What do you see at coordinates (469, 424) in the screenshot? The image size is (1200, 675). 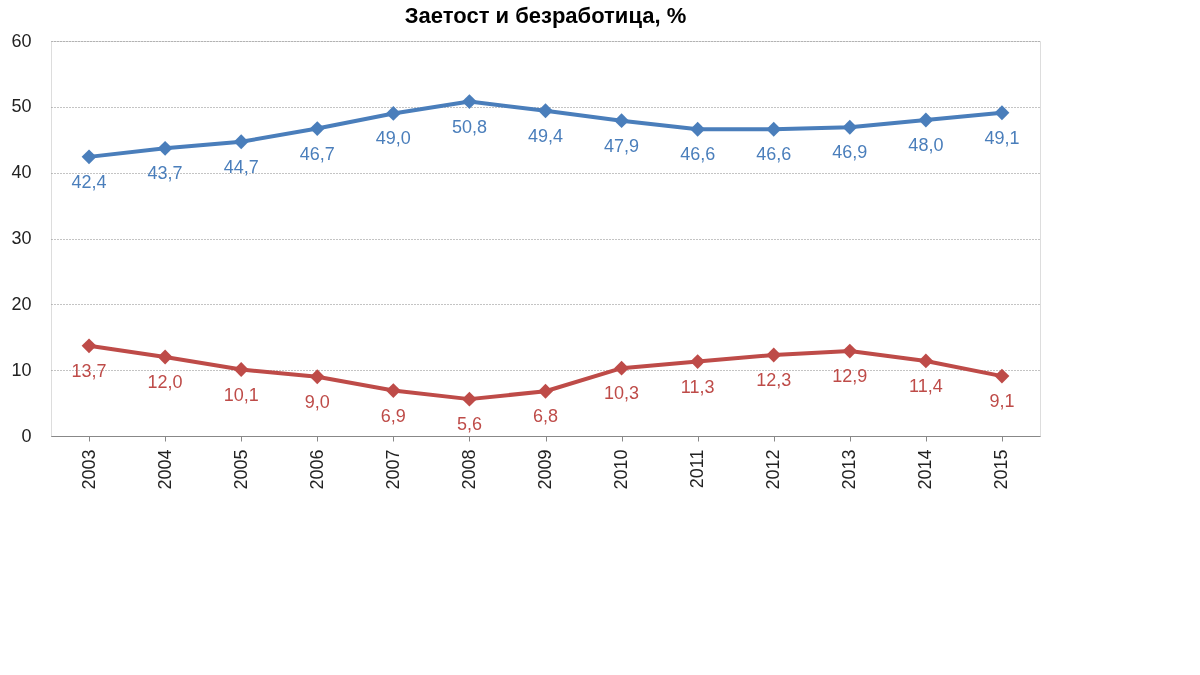 I see `data-label: 5,6` at bounding box center [469, 424].